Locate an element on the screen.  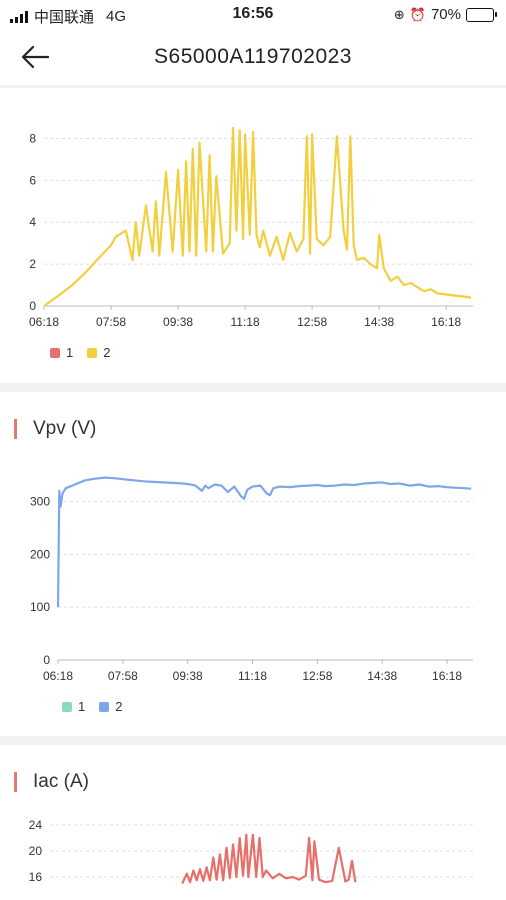
y-tick-label: 4 is located at coordinates (32, 222).